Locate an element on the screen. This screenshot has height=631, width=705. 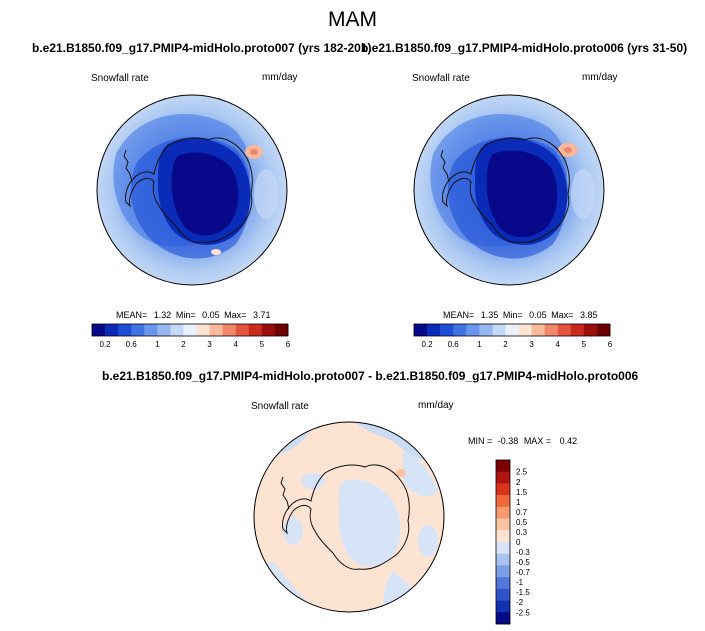
panel-2-colorbar-frame is located at coordinates (512, 330).